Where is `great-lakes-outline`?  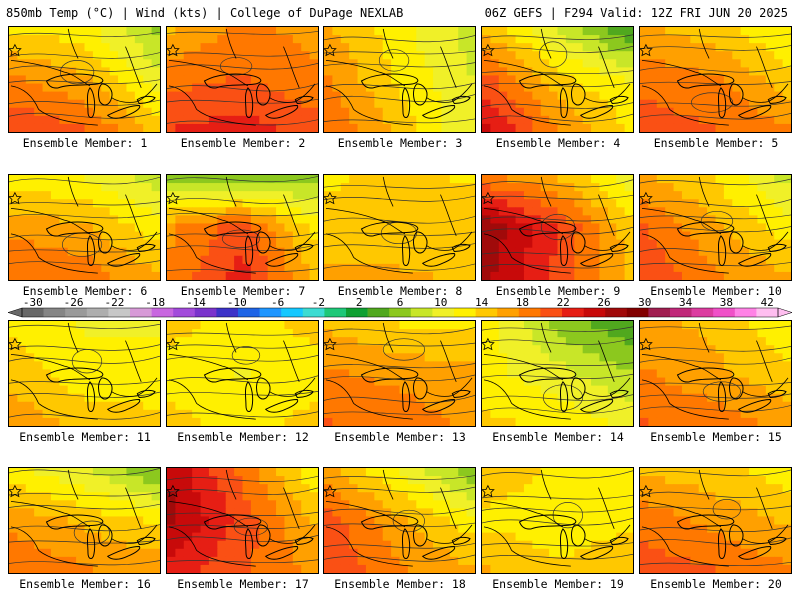 great-lakes-outline is located at coordinates (304, 394).